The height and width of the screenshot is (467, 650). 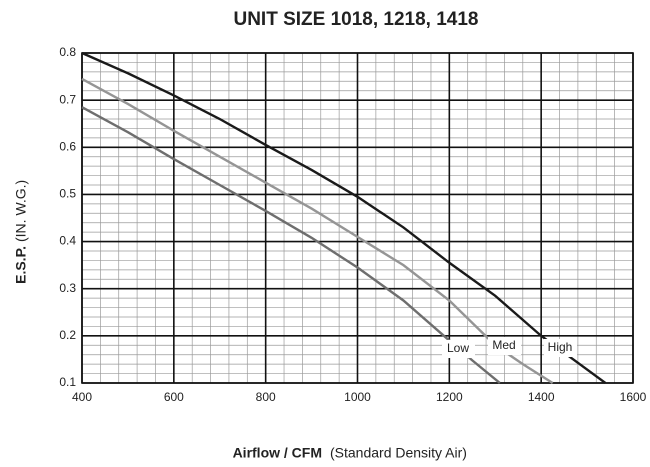 I want to click on x-tick-label: 1000, so click(x=357, y=397).